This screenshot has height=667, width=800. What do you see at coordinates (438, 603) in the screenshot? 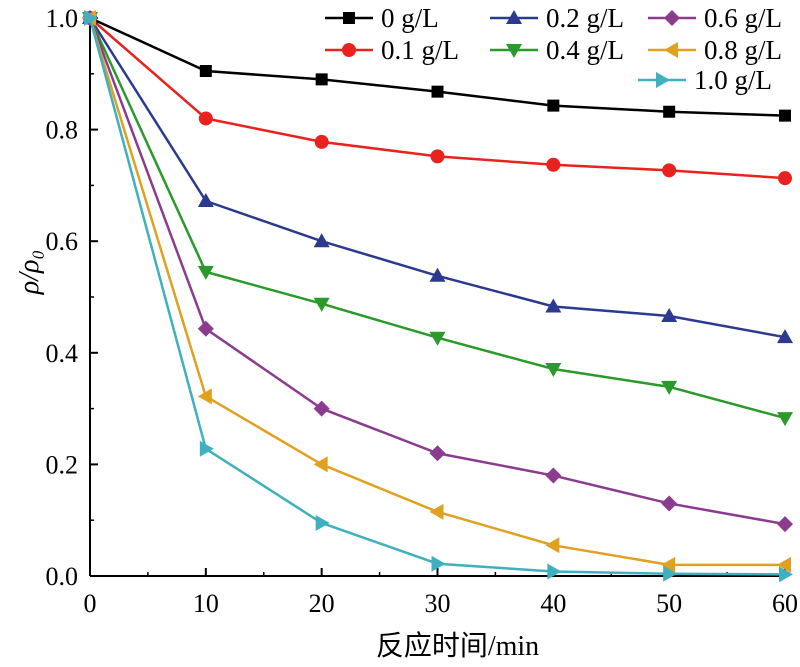
I see `x-tick-label: 30` at bounding box center [438, 603].